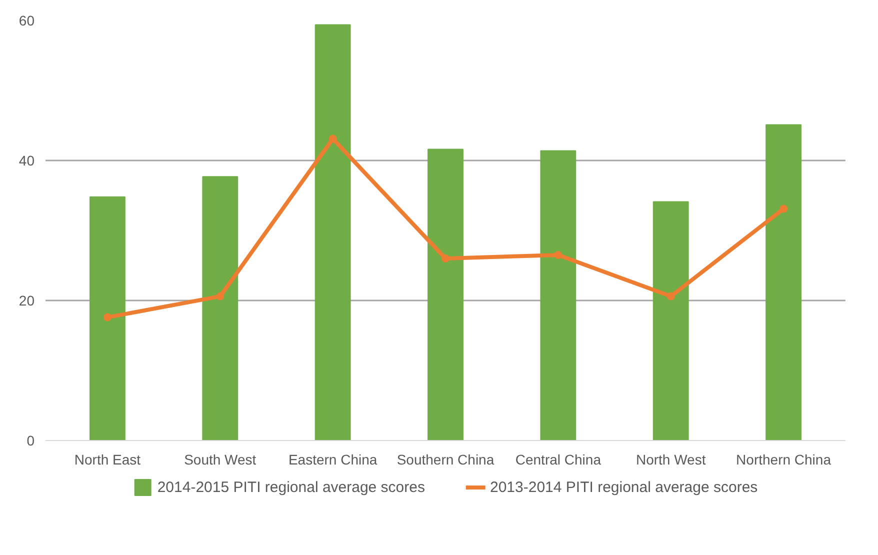 The image size is (878, 555). Describe the element at coordinates (26, 300) in the screenshot. I see `y-tick-label: 20` at that location.